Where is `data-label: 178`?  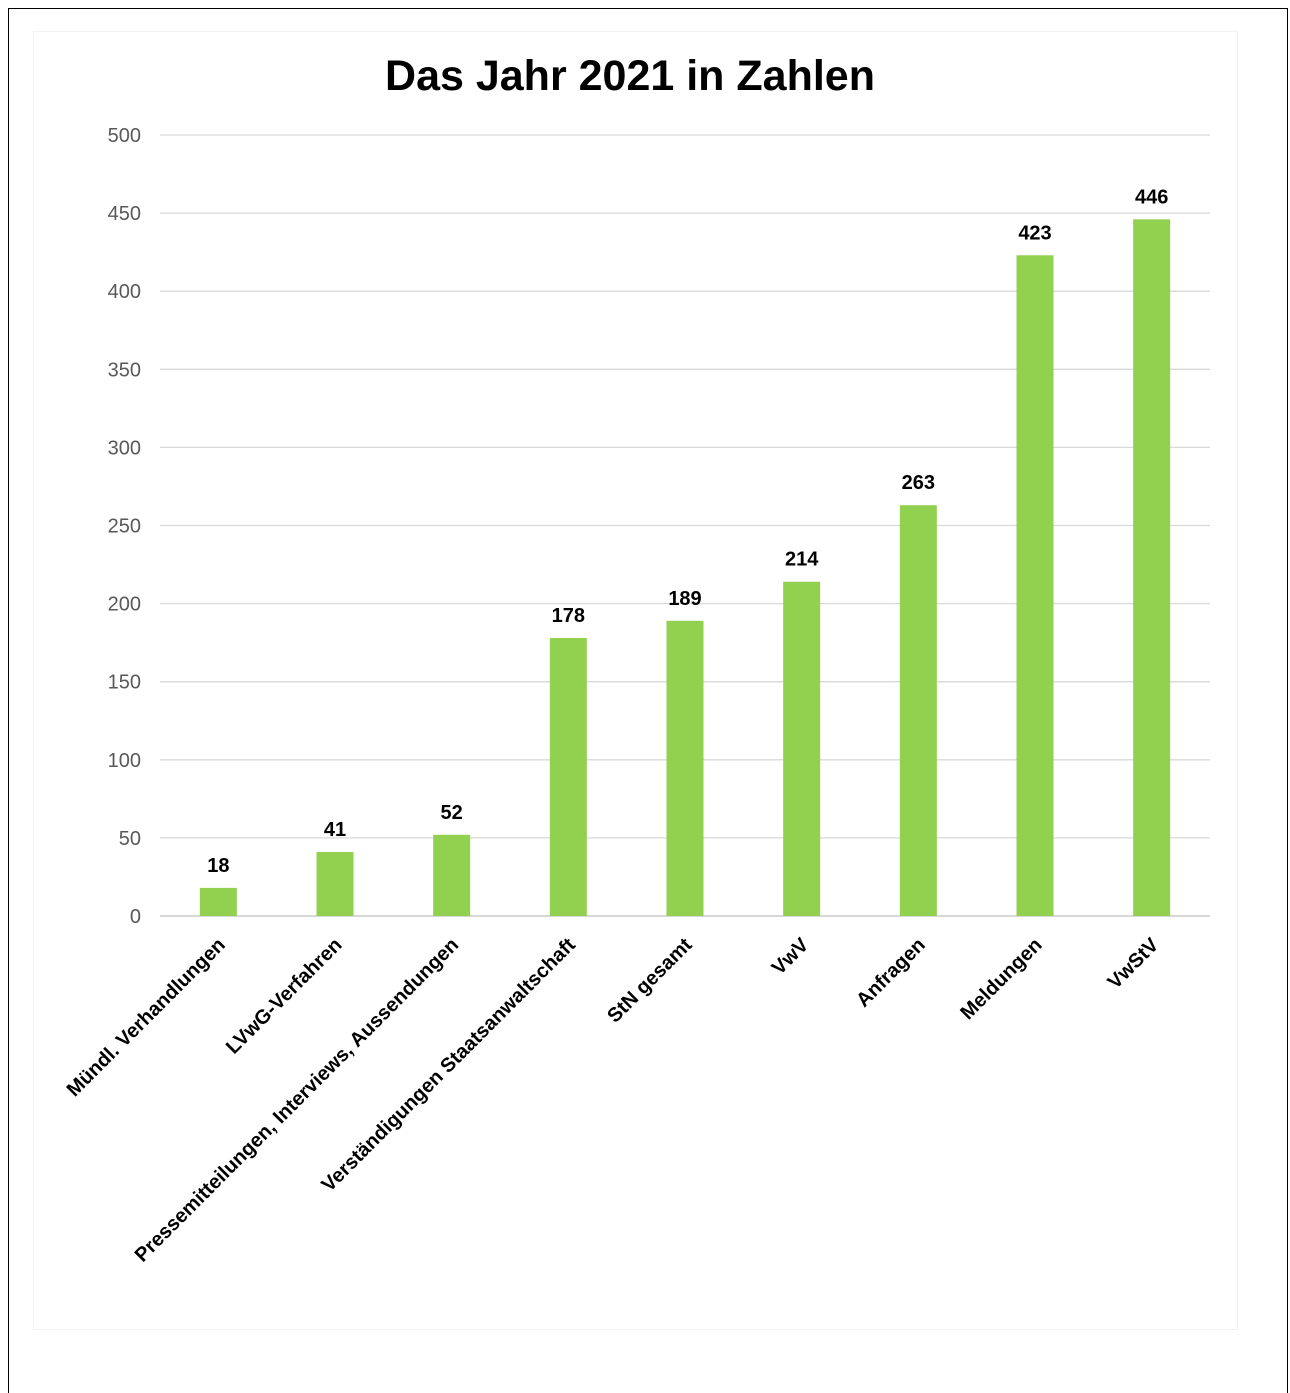
data-label: 178 is located at coordinates (568, 616).